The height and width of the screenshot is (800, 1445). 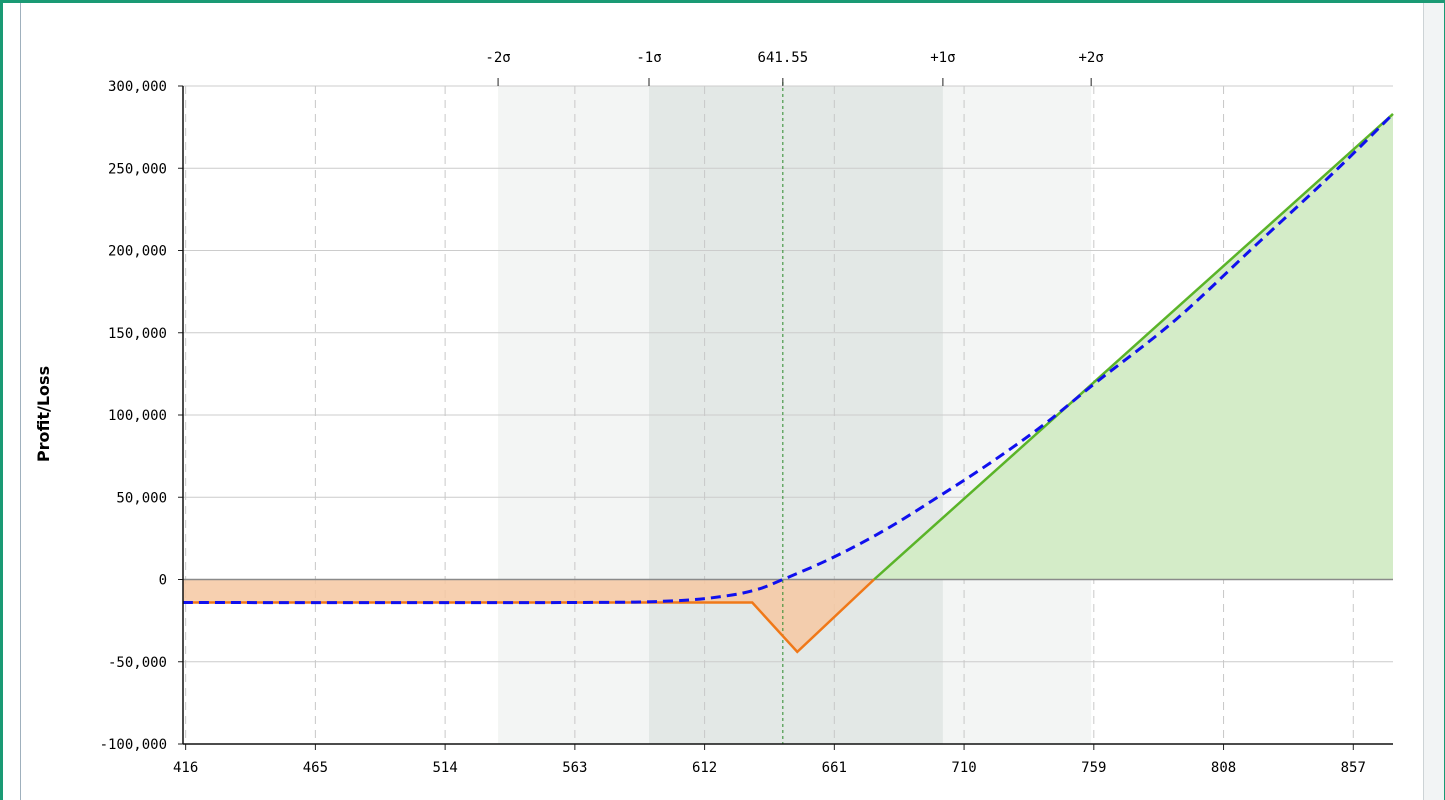 What do you see at coordinates (783, 58) in the screenshot?
I see `top-tick-label: 641.55` at bounding box center [783, 58].